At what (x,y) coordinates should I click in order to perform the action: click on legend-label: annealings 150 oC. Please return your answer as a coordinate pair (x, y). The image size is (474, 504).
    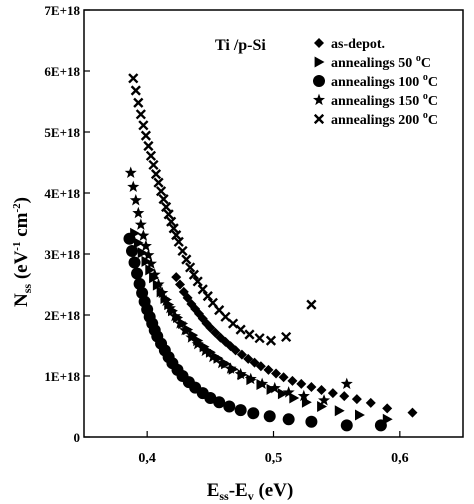
    Looking at the image, I should click on (384, 100).